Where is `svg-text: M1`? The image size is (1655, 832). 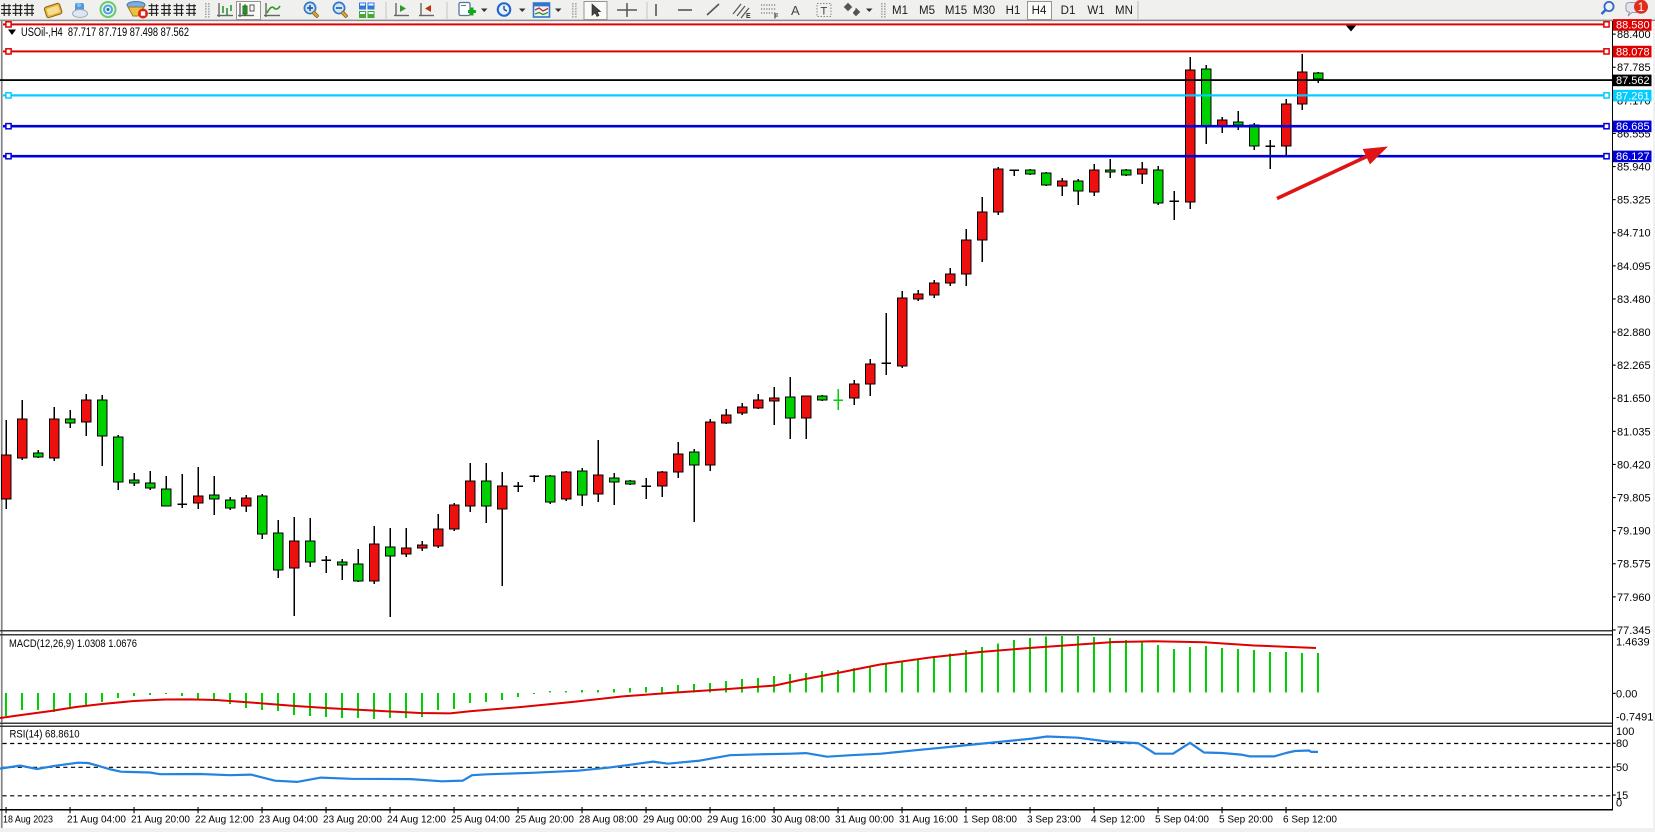 svg-text: M1 is located at coordinates (900, 11).